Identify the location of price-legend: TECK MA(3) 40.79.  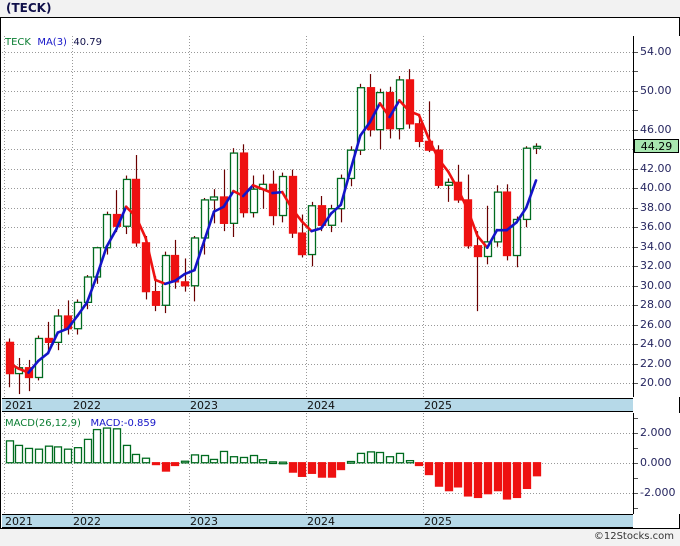
(53, 42).